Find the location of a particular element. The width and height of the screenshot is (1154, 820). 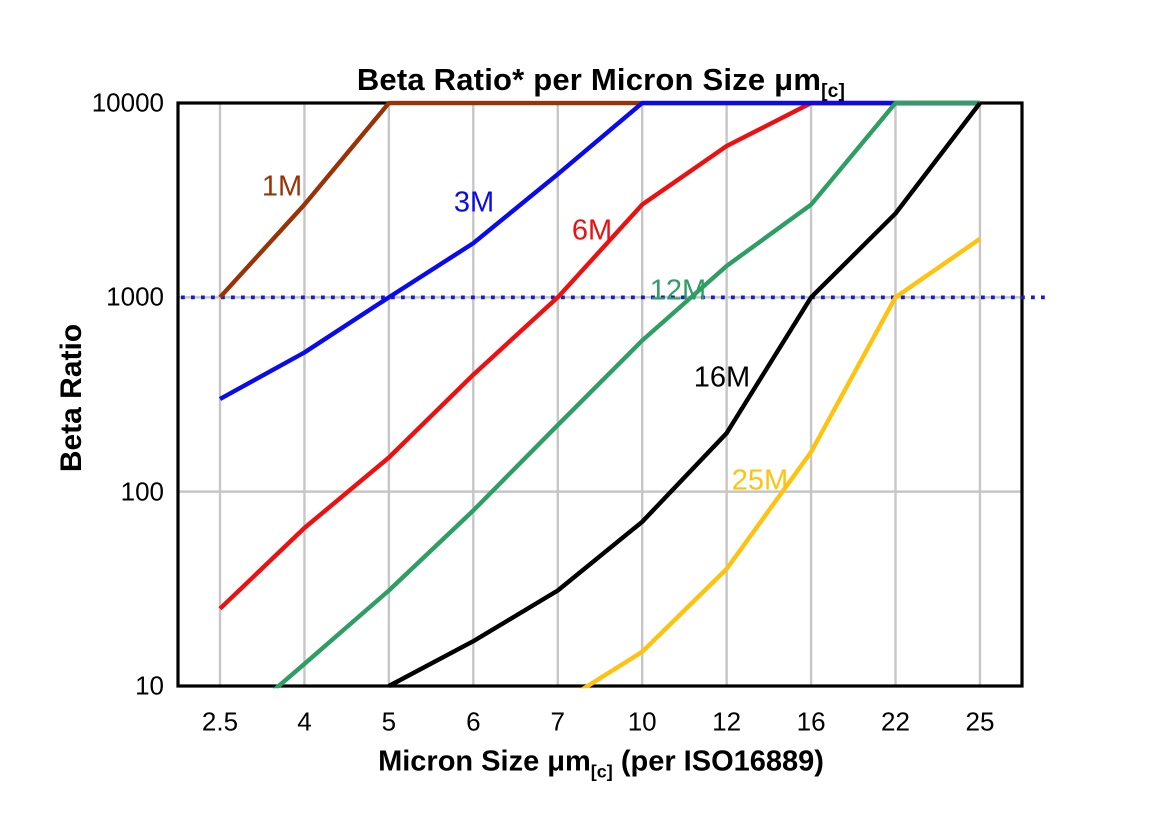

y-axis-title: Beta Ratio is located at coordinates (71, 398).